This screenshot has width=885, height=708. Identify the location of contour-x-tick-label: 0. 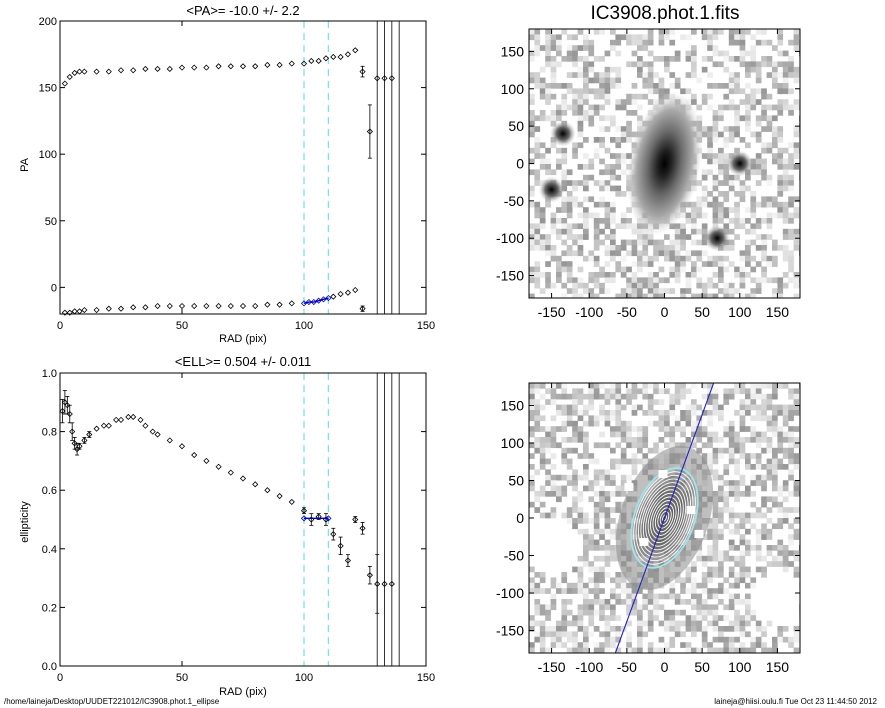
(665, 667).